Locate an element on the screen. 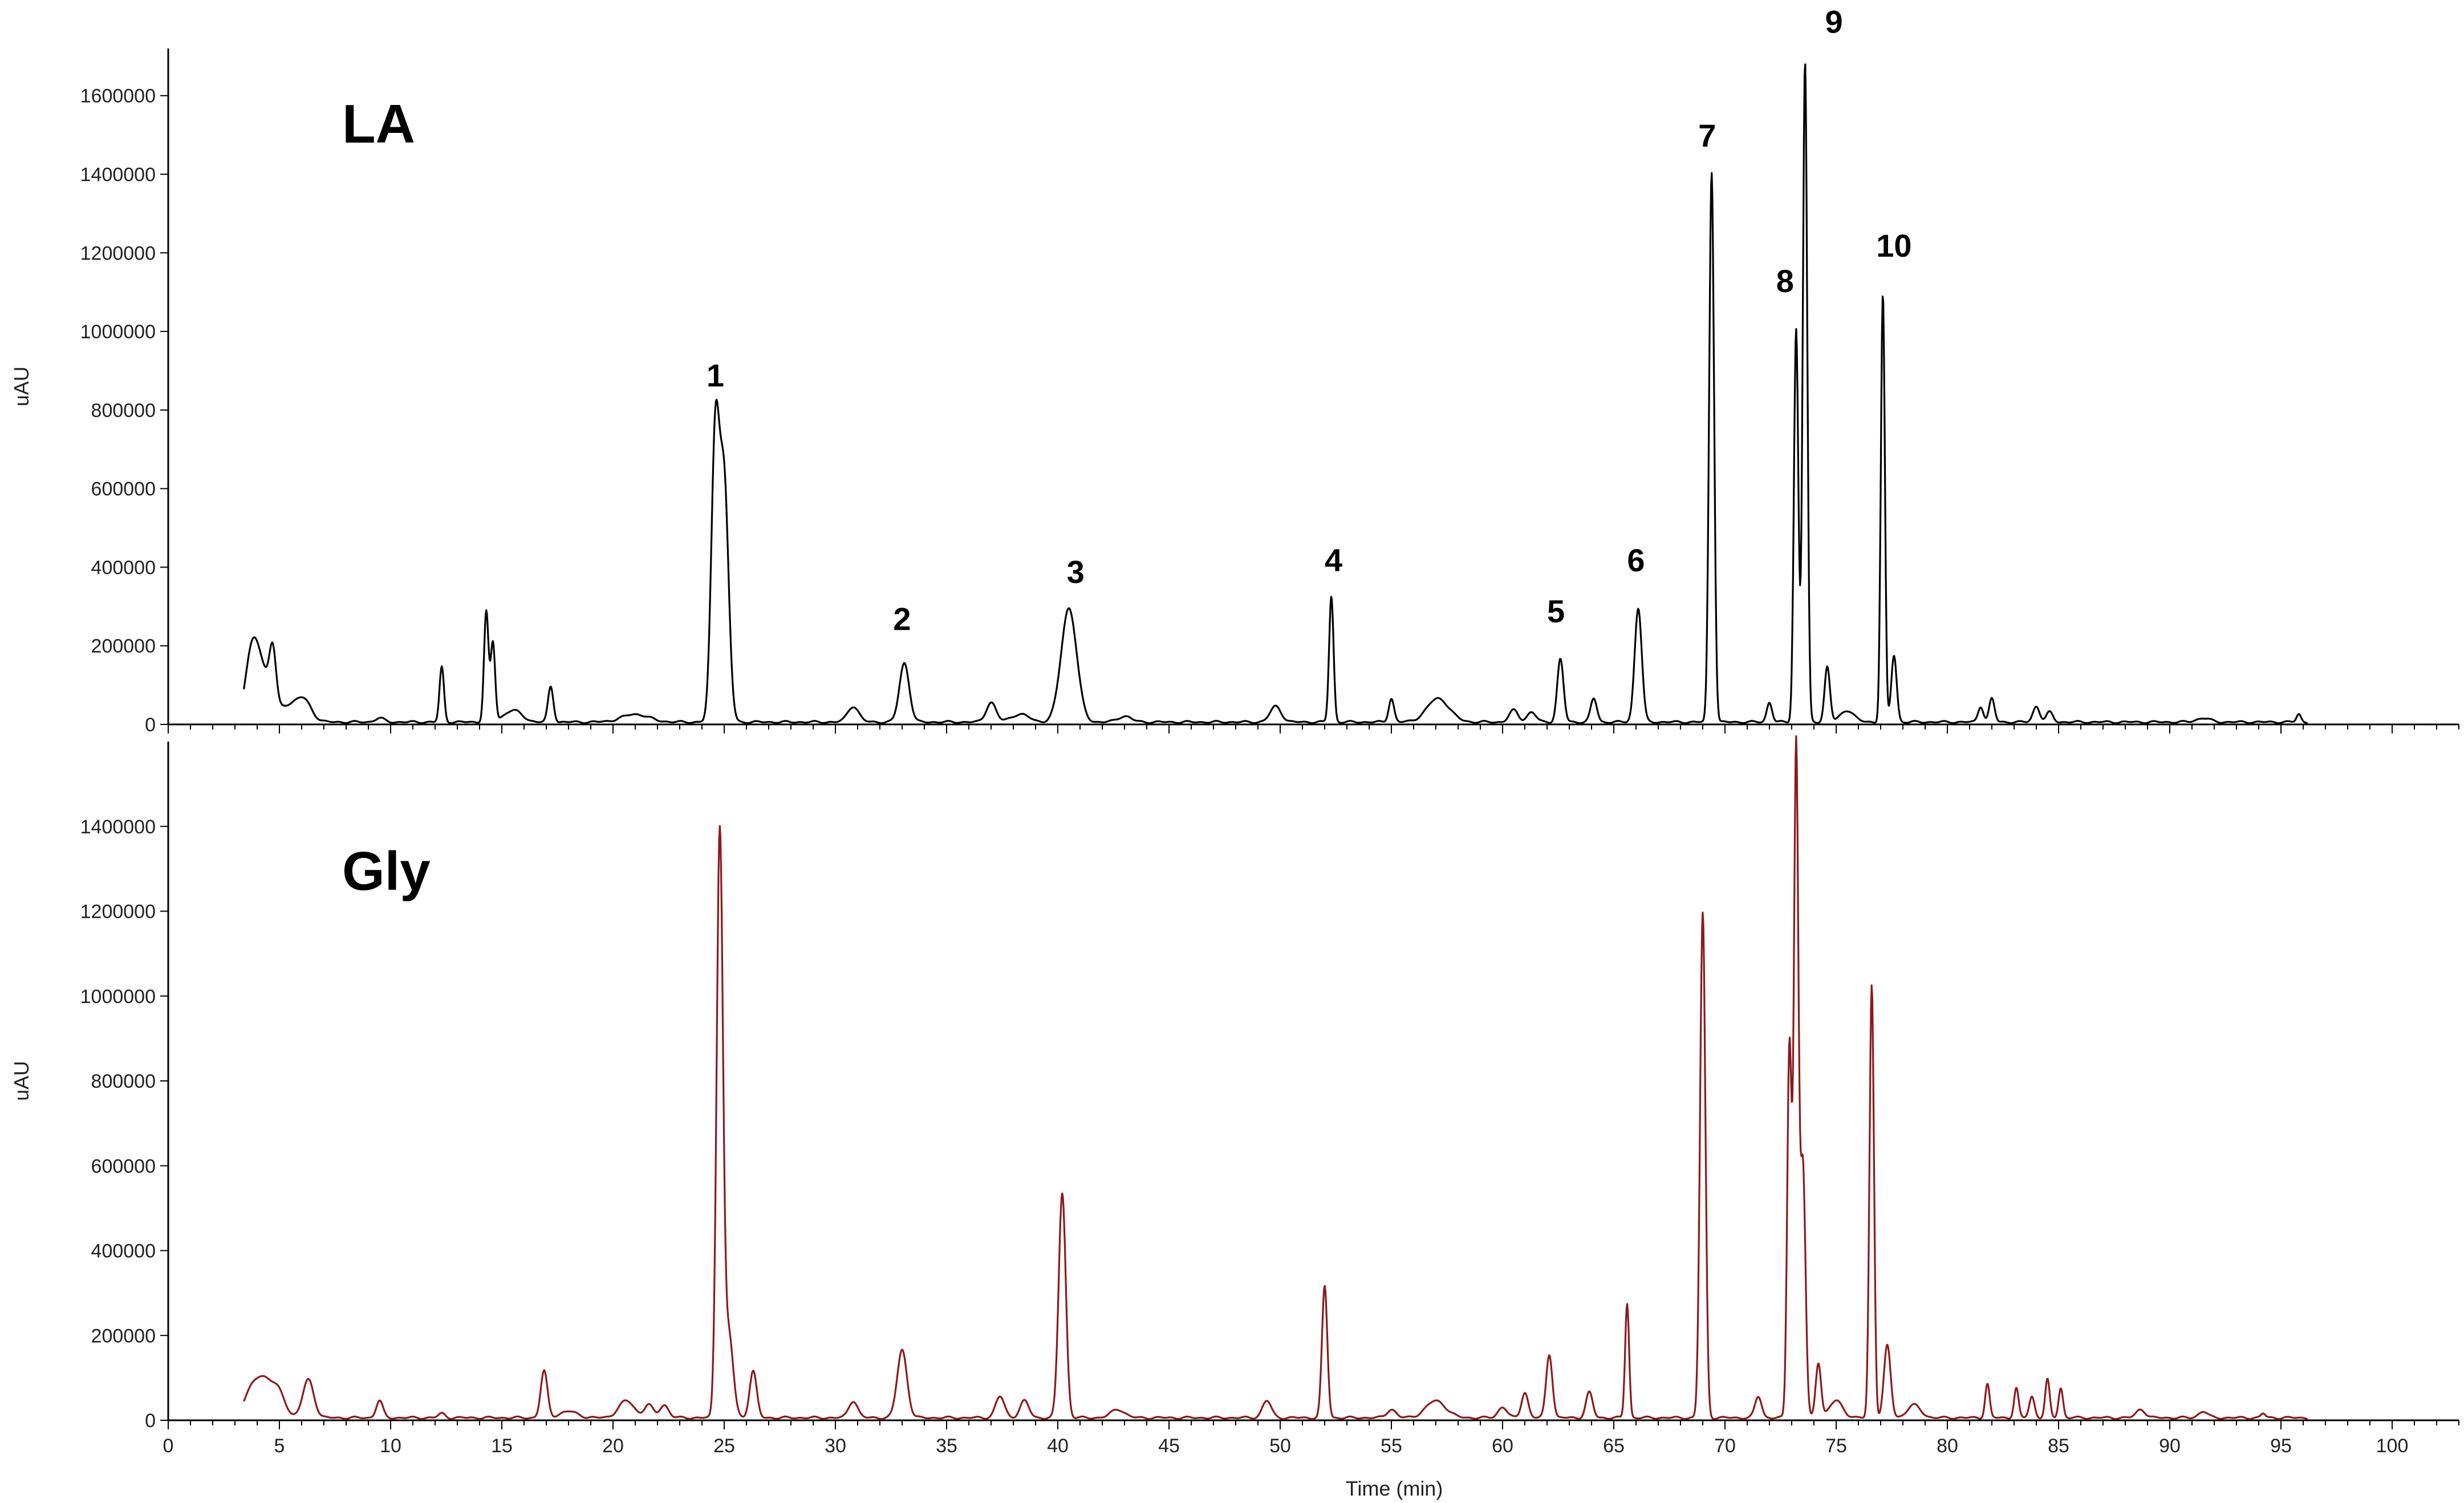 The height and width of the screenshot is (1503, 2464). y-tick-label-la: 1200000 is located at coordinates (118, 253).